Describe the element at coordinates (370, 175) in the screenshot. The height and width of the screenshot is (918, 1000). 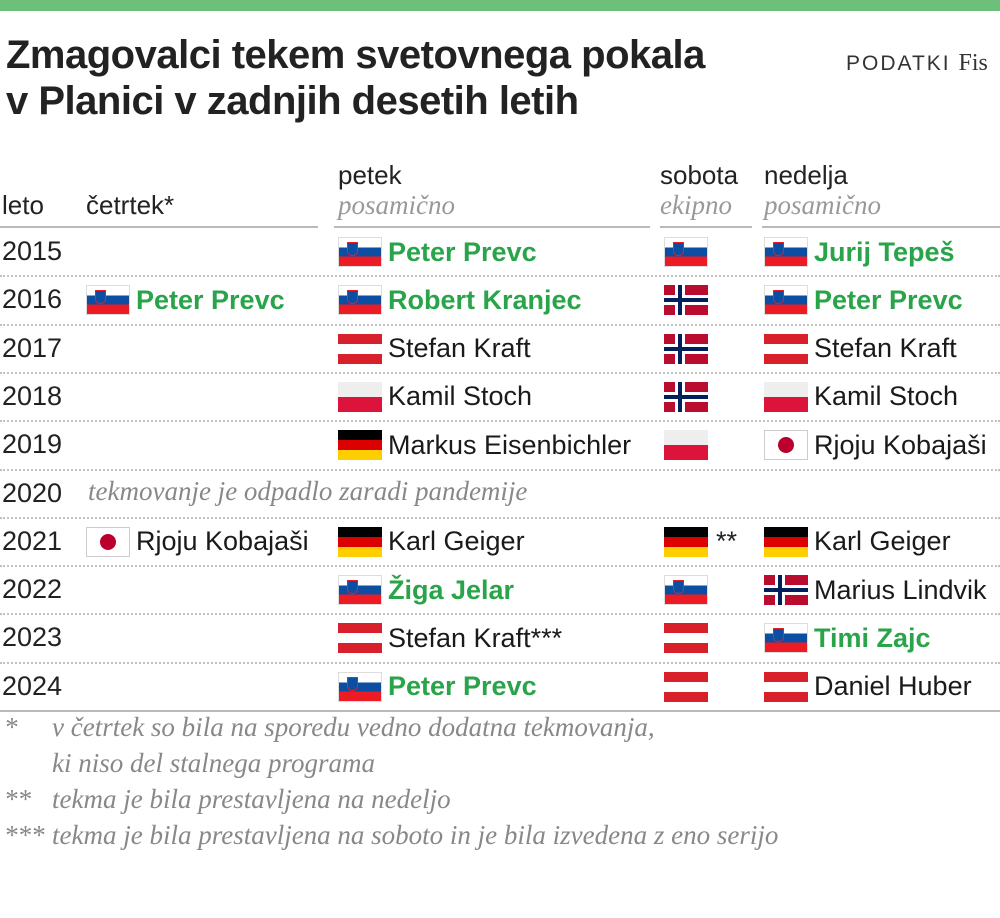
I see `header-petek-day: petek` at that location.